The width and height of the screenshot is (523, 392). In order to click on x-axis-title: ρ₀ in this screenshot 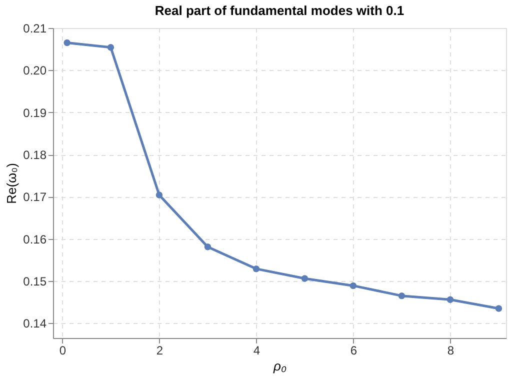, I will do `click(279, 366)`.